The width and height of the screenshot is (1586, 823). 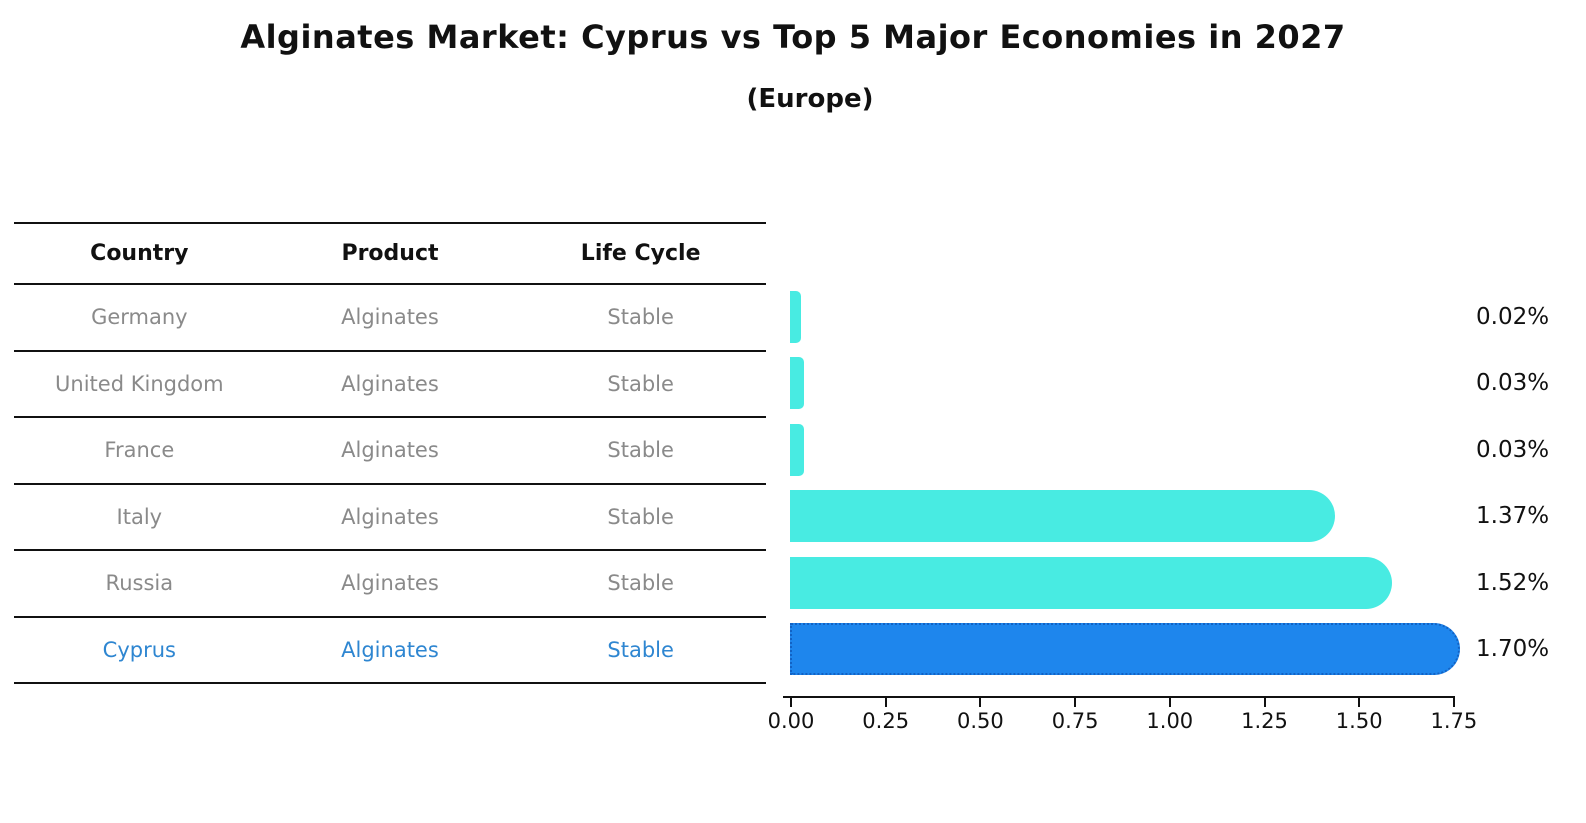 I want to click on table-header: Country Product Life Cycle, so click(x=390, y=253).